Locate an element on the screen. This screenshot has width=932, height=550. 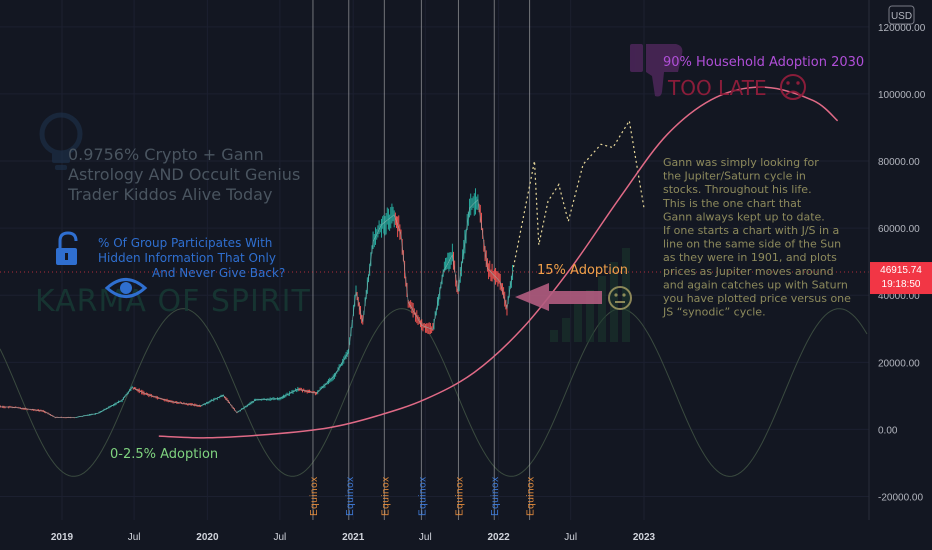
annotation-line: And Never Give Back? is located at coordinates (218, 273).